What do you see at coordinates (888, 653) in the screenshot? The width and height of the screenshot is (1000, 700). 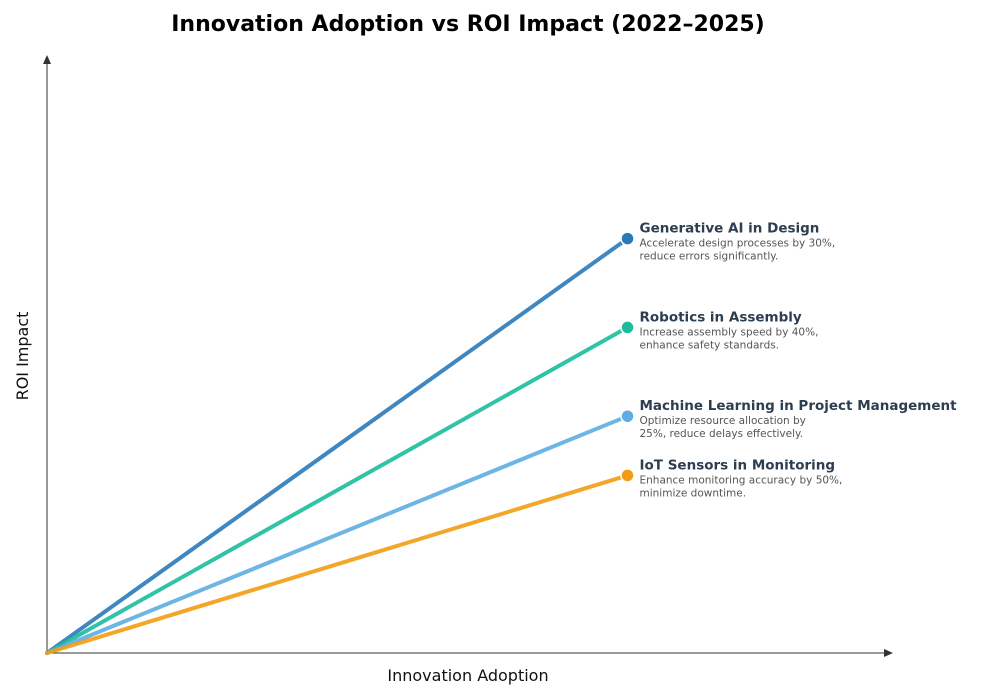 I see `x-axis-arrow` at bounding box center [888, 653].